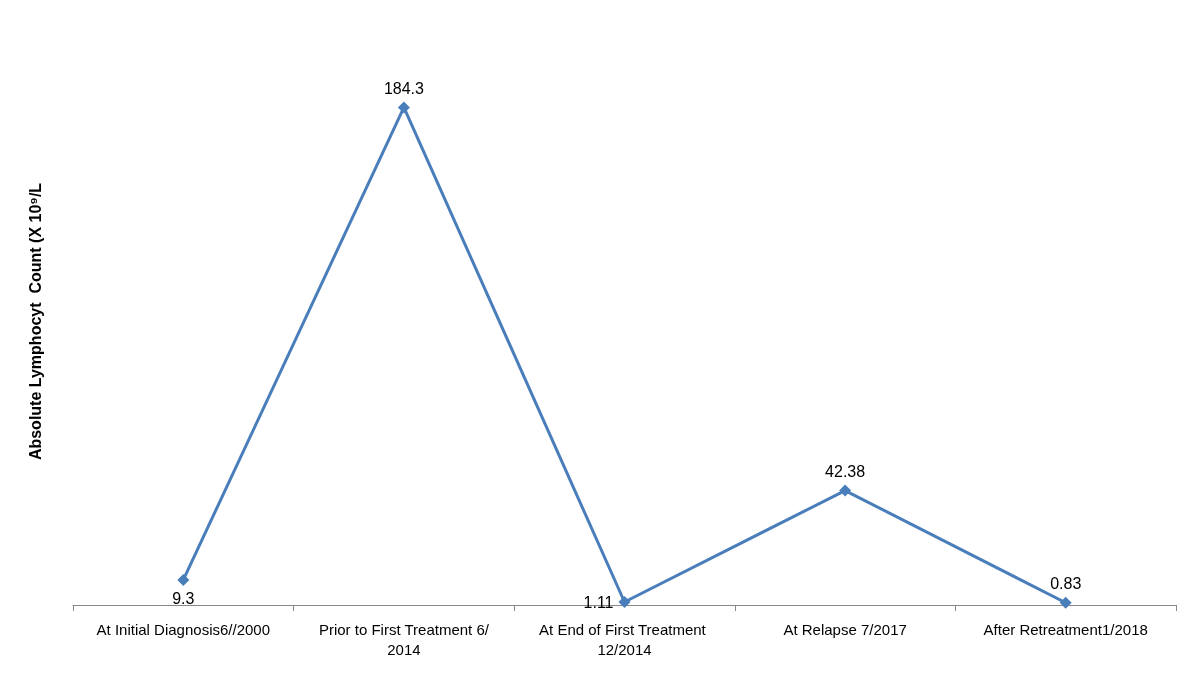 The width and height of the screenshot is (1204, 683). I want to click on x-tick-label: At Initial Diagnosis6//2000, so click(183, 629).